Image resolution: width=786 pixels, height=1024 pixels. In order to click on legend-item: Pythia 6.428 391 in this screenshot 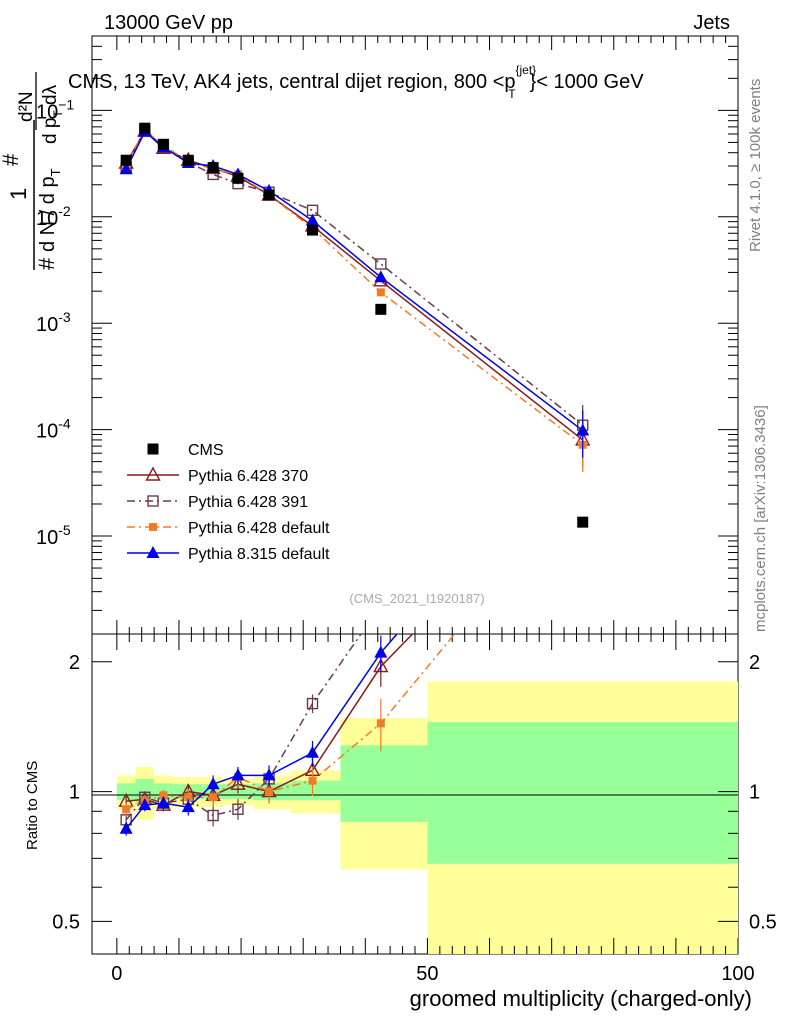, I will do `click(217, 502)`.